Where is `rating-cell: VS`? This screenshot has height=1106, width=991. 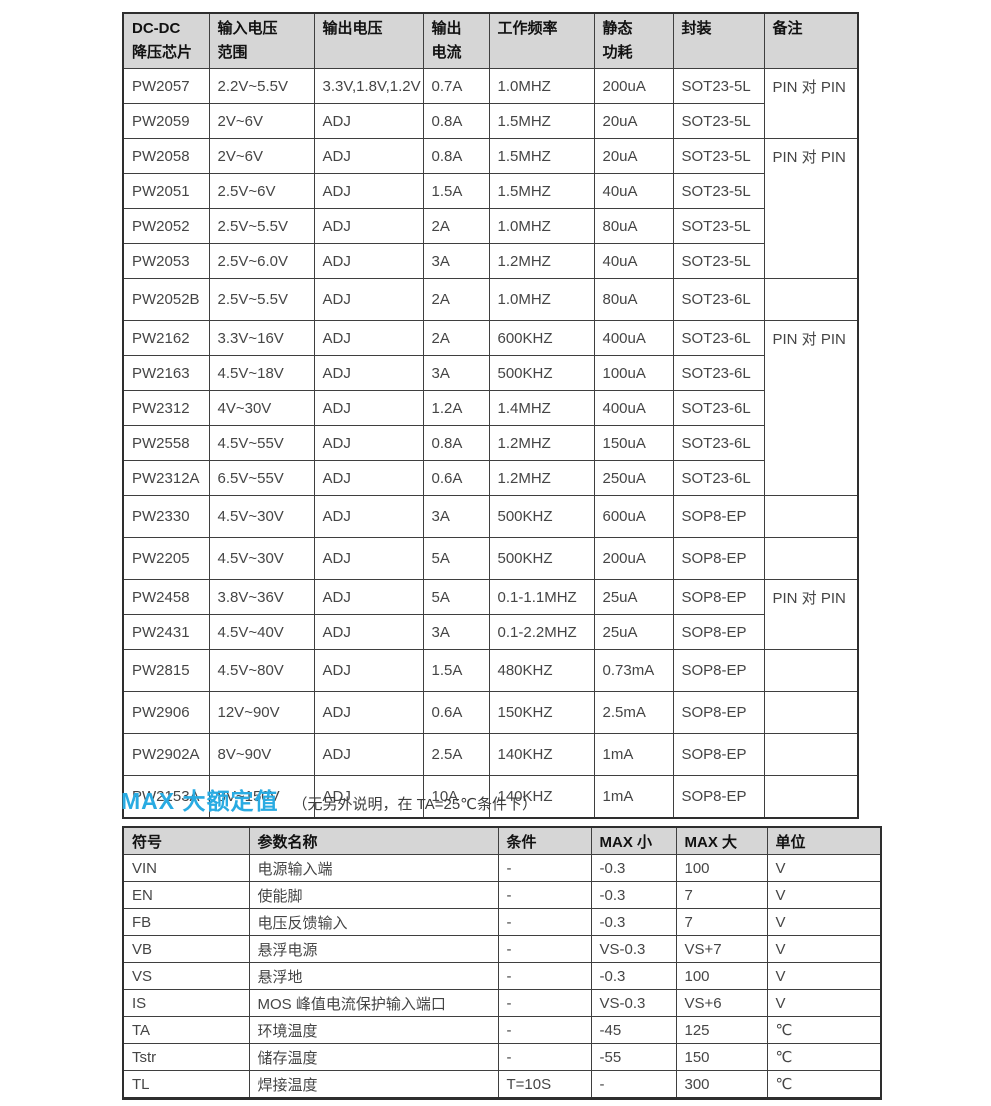 rating-cell: VS is located at coordinates (186, 976).